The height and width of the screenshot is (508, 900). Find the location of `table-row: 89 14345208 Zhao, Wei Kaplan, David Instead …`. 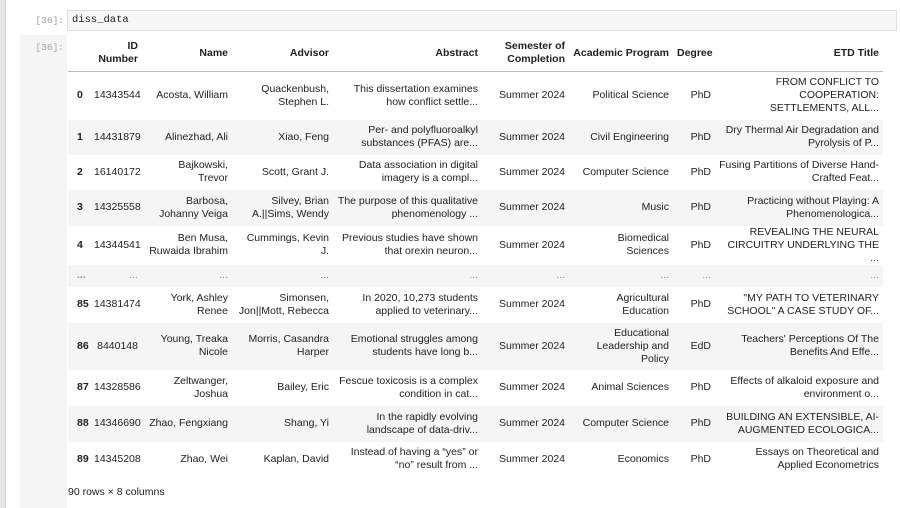

table-row: 89 14345208 Zhao, Wei Kaplan, David Instead … is located at coordinates (475, 459).